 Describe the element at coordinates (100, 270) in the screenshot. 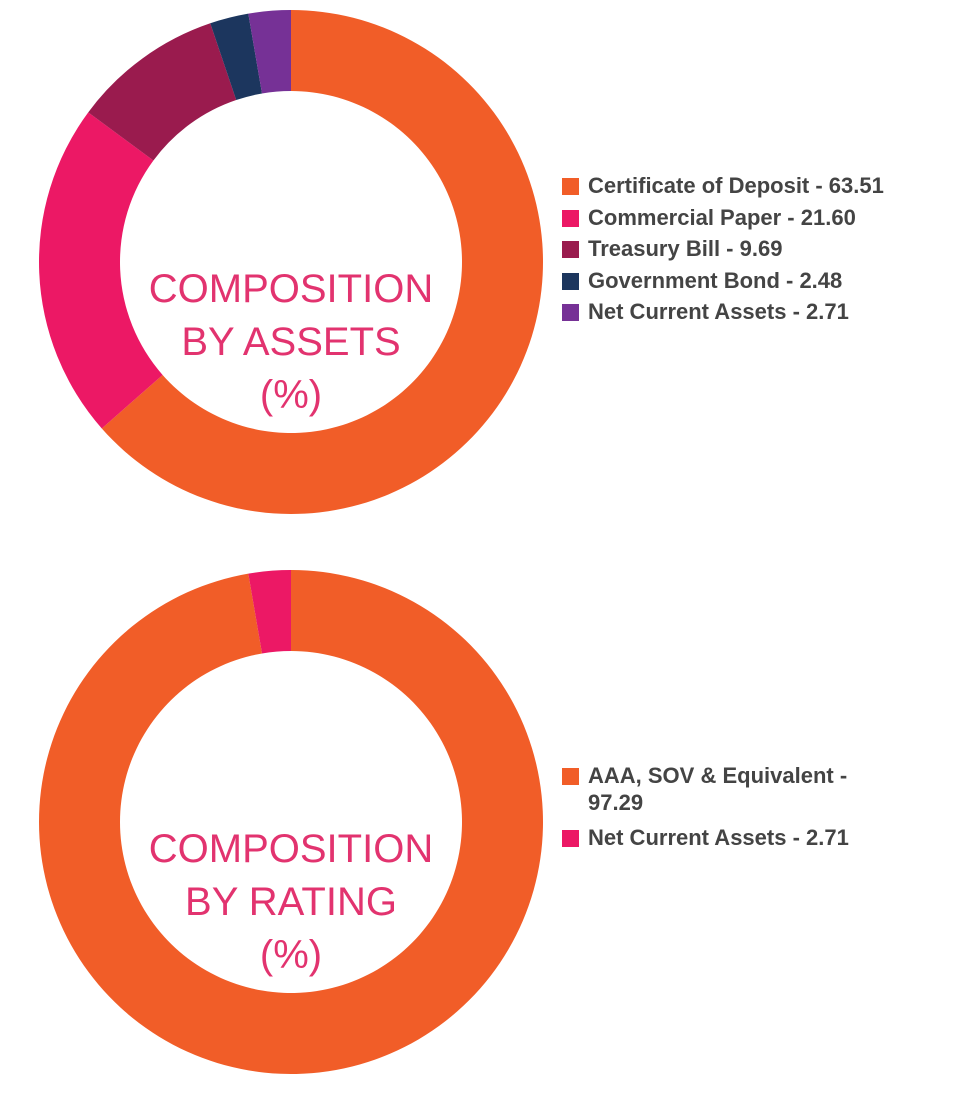

I see `donut-slice-commercial-paper` at that location.